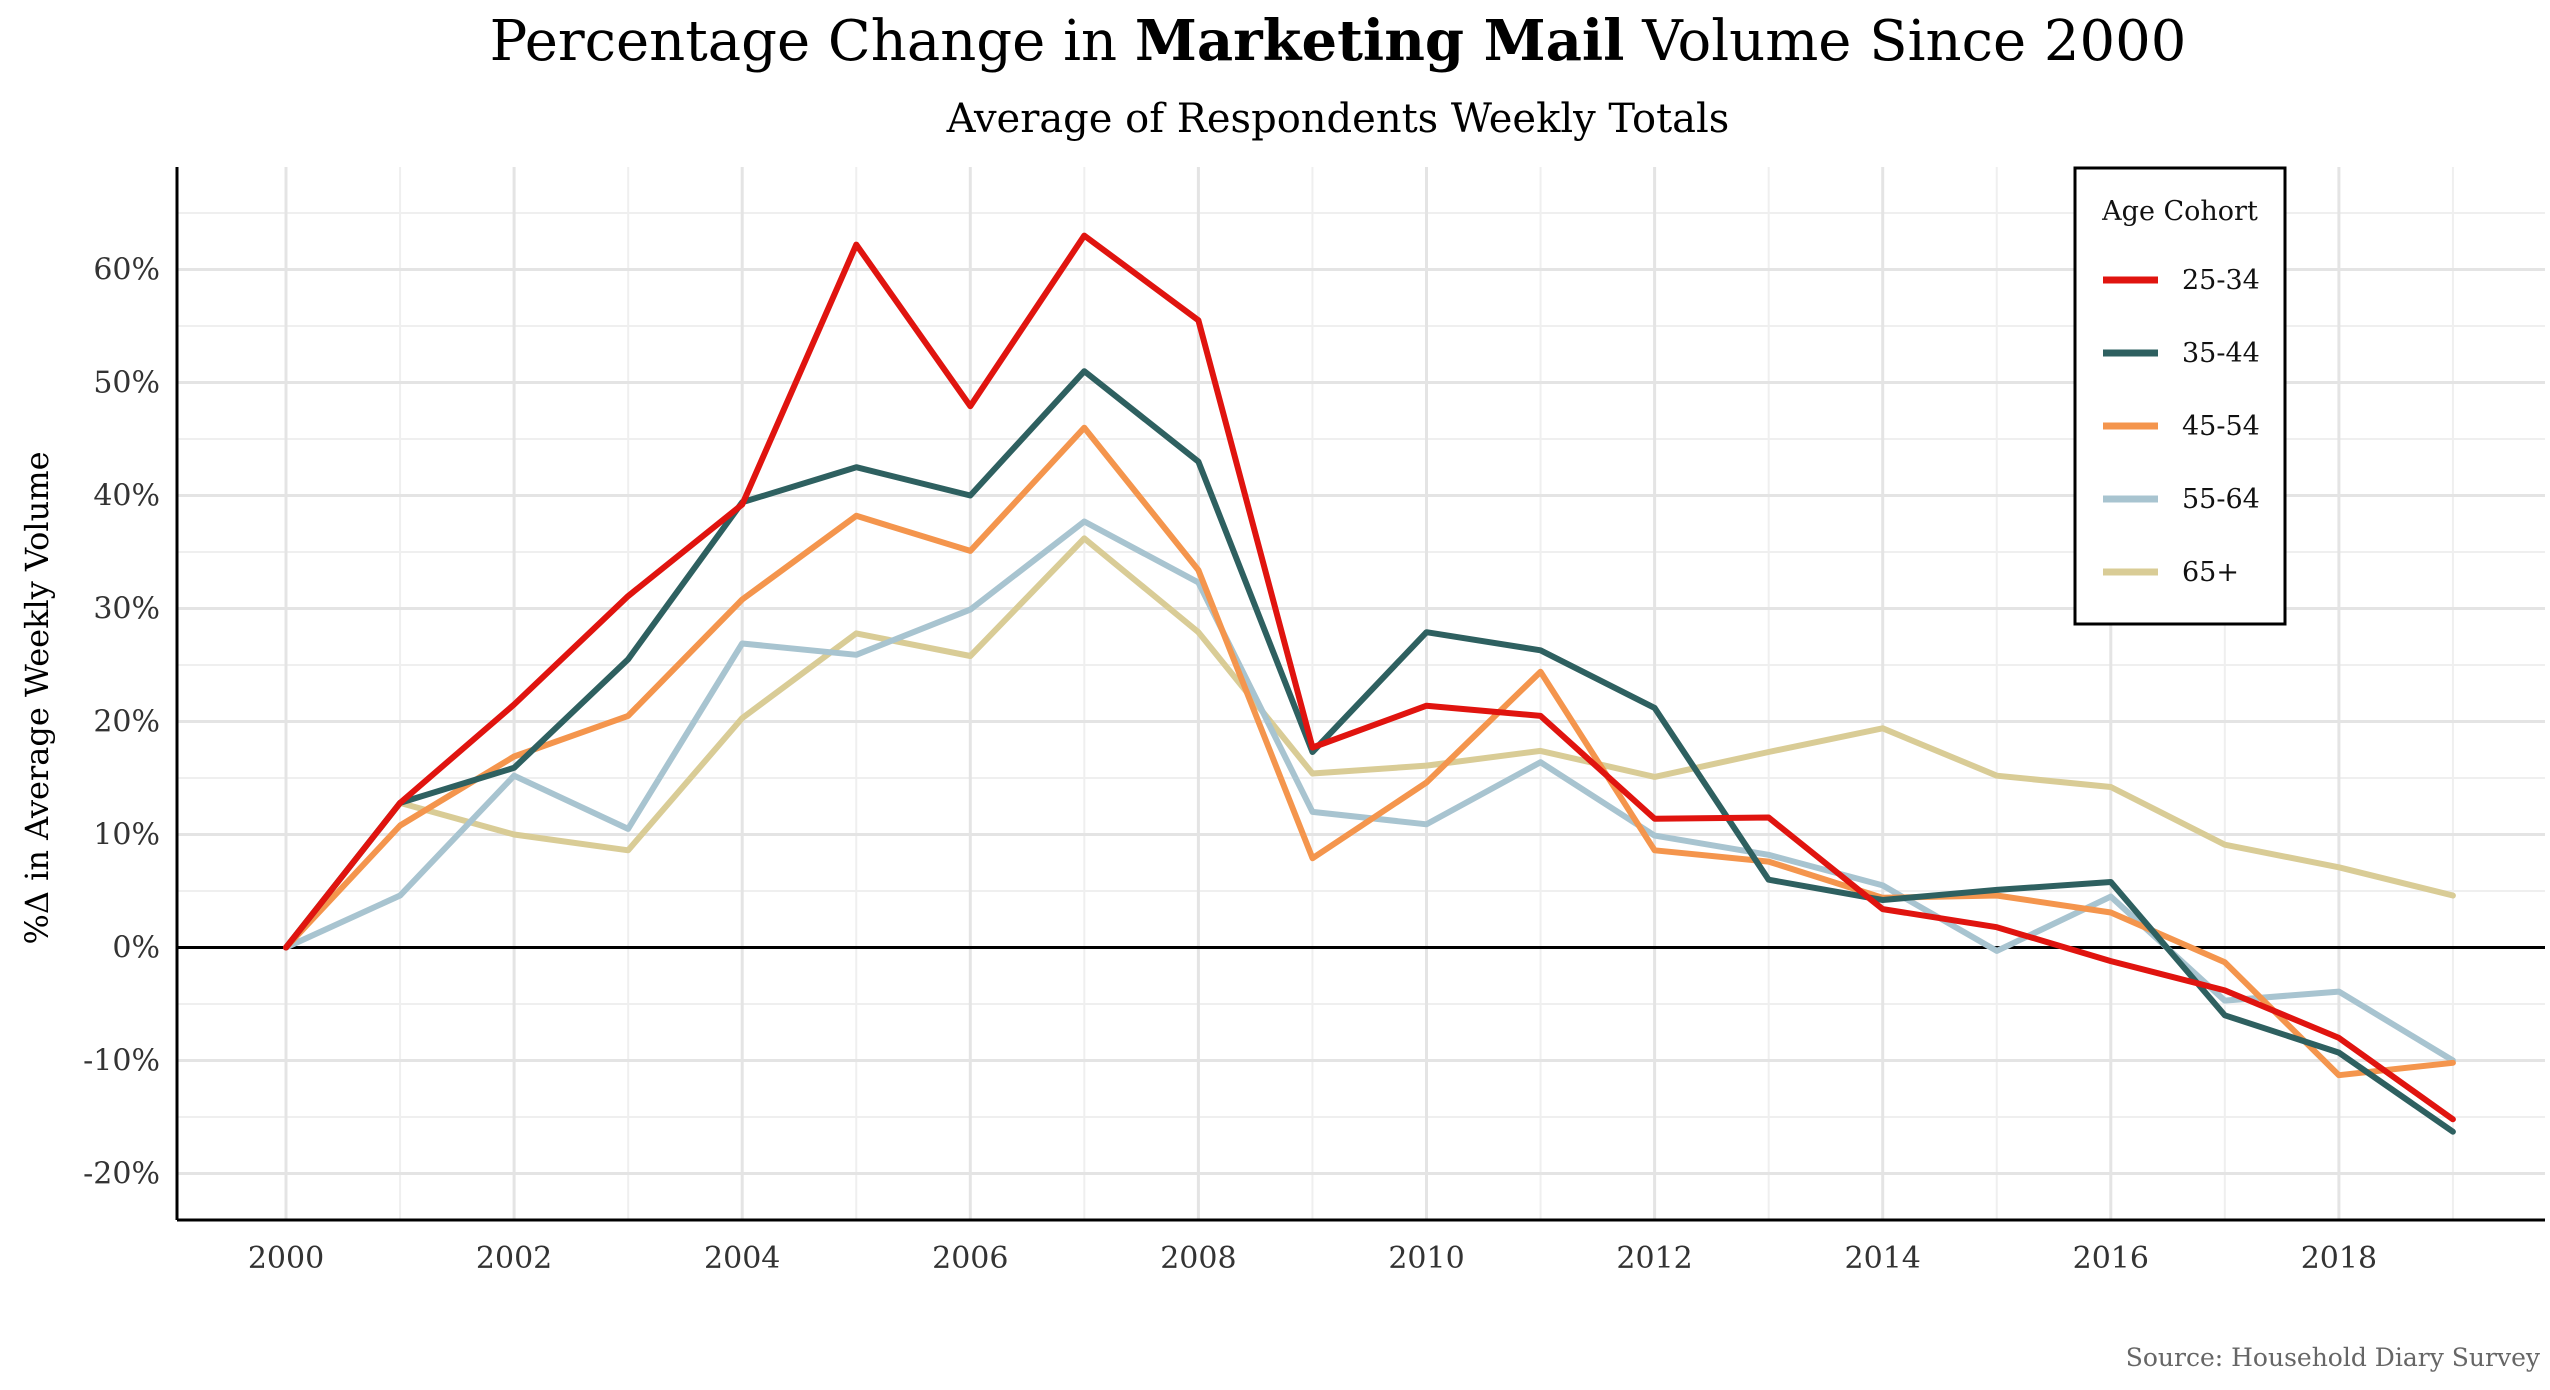  Describe the element at coordinates (2210, 572) in the screenshot. I see `legend-label: 65+` at that location.